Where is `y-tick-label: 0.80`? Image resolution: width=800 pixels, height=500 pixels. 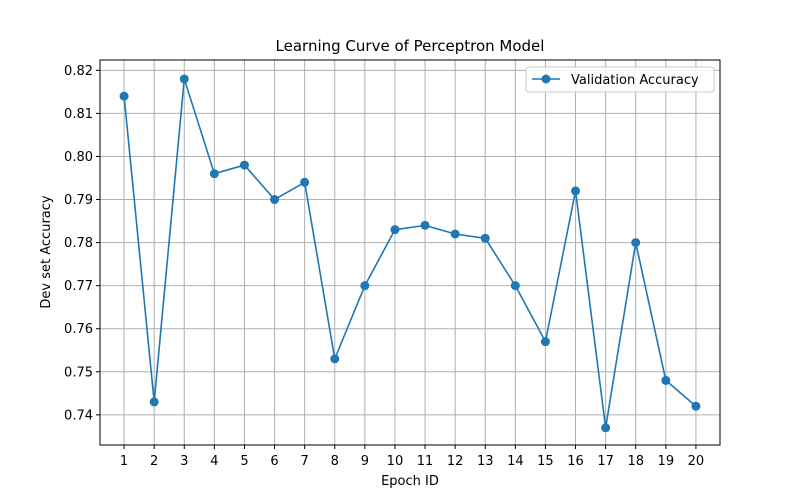 y-tick-label: 0.80 is located at coordinates (78, 157).